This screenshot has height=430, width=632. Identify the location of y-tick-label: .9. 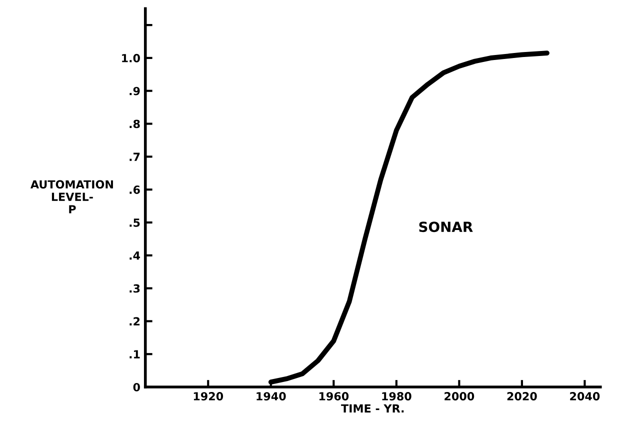
(135, 91).